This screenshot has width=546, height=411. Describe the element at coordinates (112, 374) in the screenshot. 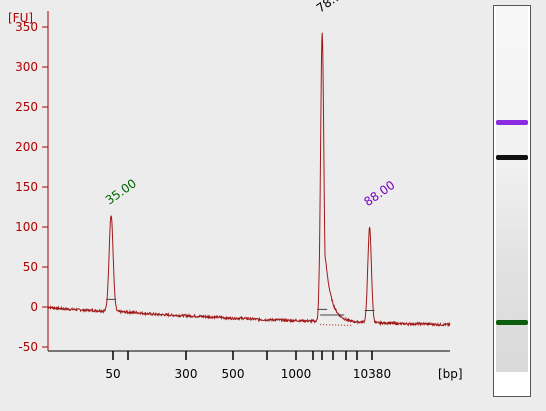

I see `x-tick-label: 50` at that location.